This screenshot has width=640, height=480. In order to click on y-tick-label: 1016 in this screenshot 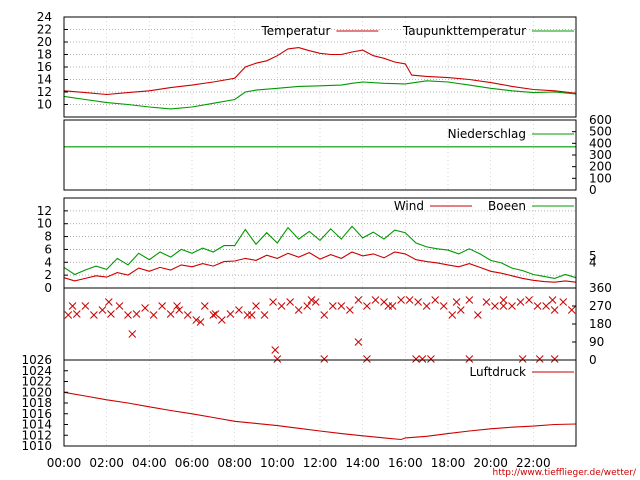, I will do `click(36, 414)`.